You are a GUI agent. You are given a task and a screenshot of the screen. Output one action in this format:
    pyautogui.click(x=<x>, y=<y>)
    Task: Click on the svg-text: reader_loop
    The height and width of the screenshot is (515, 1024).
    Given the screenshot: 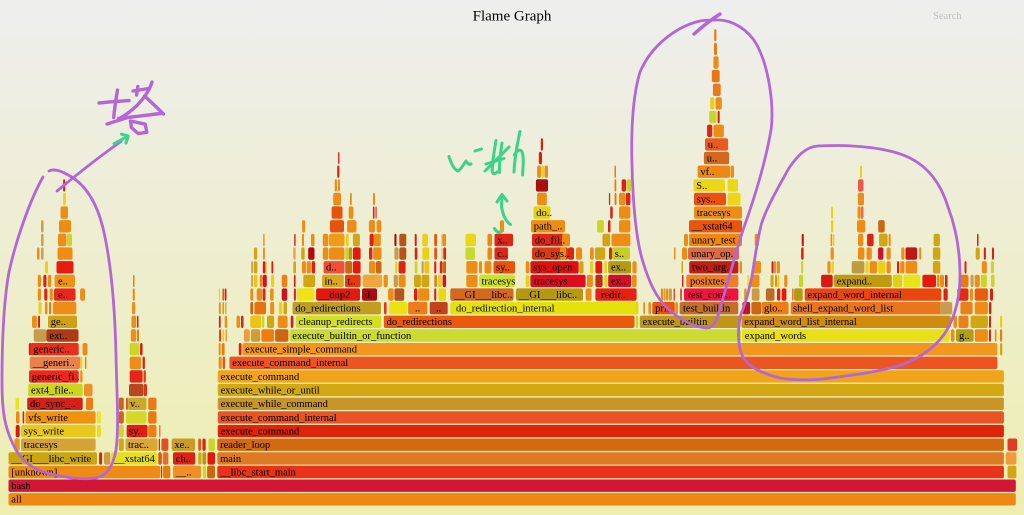 What is the action you would take?
    pyautogui.click(x=245, y=445)
    